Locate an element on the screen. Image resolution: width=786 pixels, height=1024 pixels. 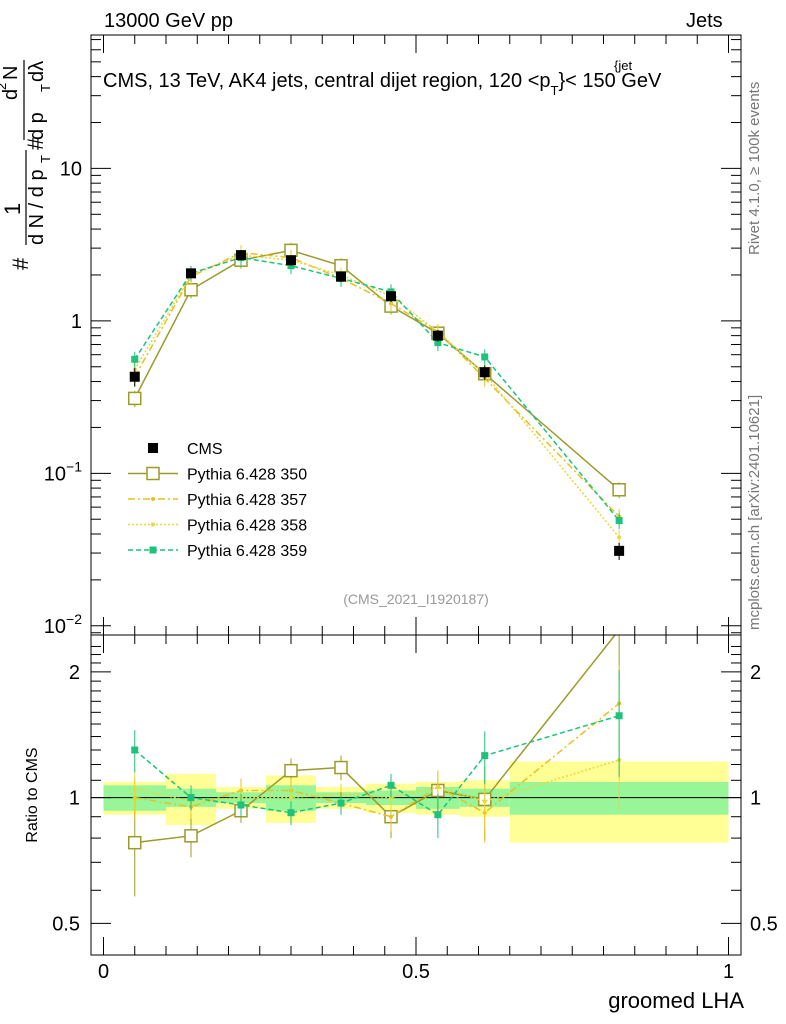
main-y-tick-label: 10⁻² is located at coordinates (63, 624).